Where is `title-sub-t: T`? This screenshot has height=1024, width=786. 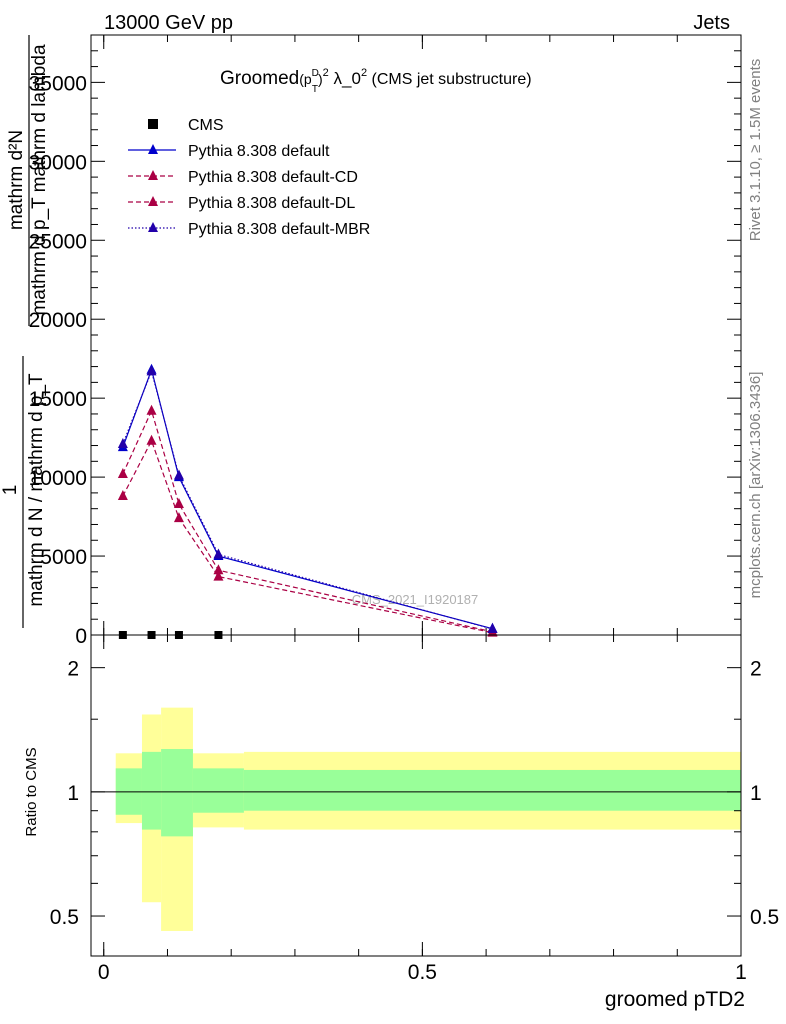 title-sub-t: T is located at coordinates (315, 89).